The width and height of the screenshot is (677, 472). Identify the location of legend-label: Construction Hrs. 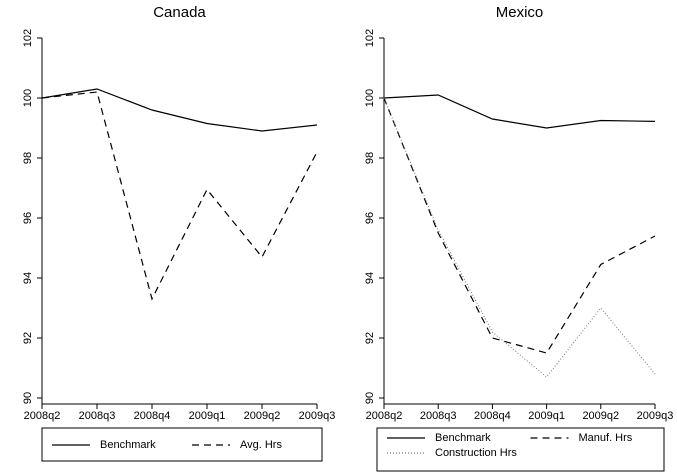
(476, 453).